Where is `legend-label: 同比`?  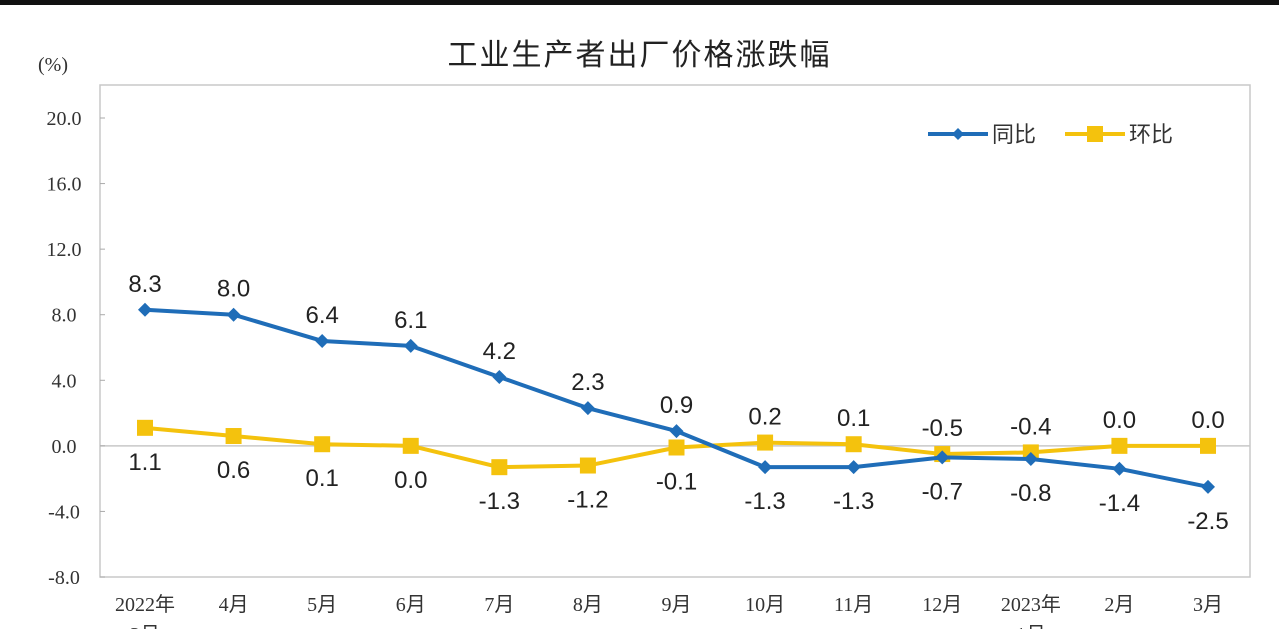
legend-label: 同比 is located at coordinates (1014, 135).